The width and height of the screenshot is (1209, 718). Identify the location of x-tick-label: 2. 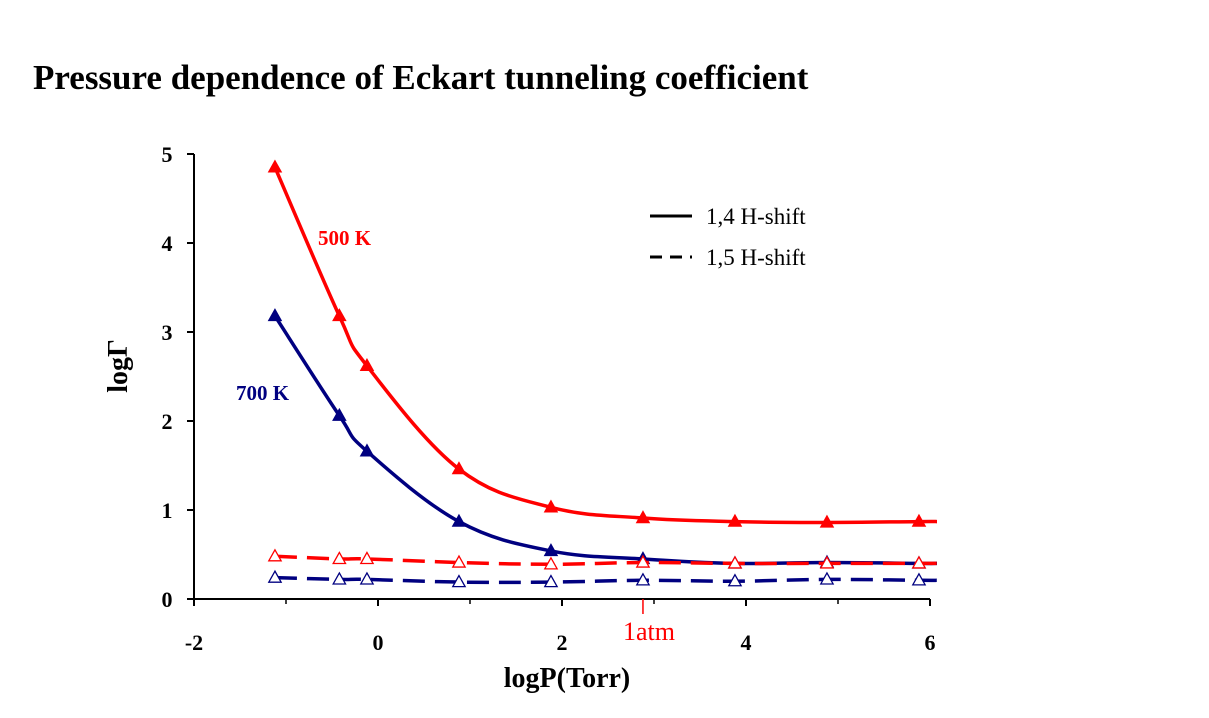
(562, 642).